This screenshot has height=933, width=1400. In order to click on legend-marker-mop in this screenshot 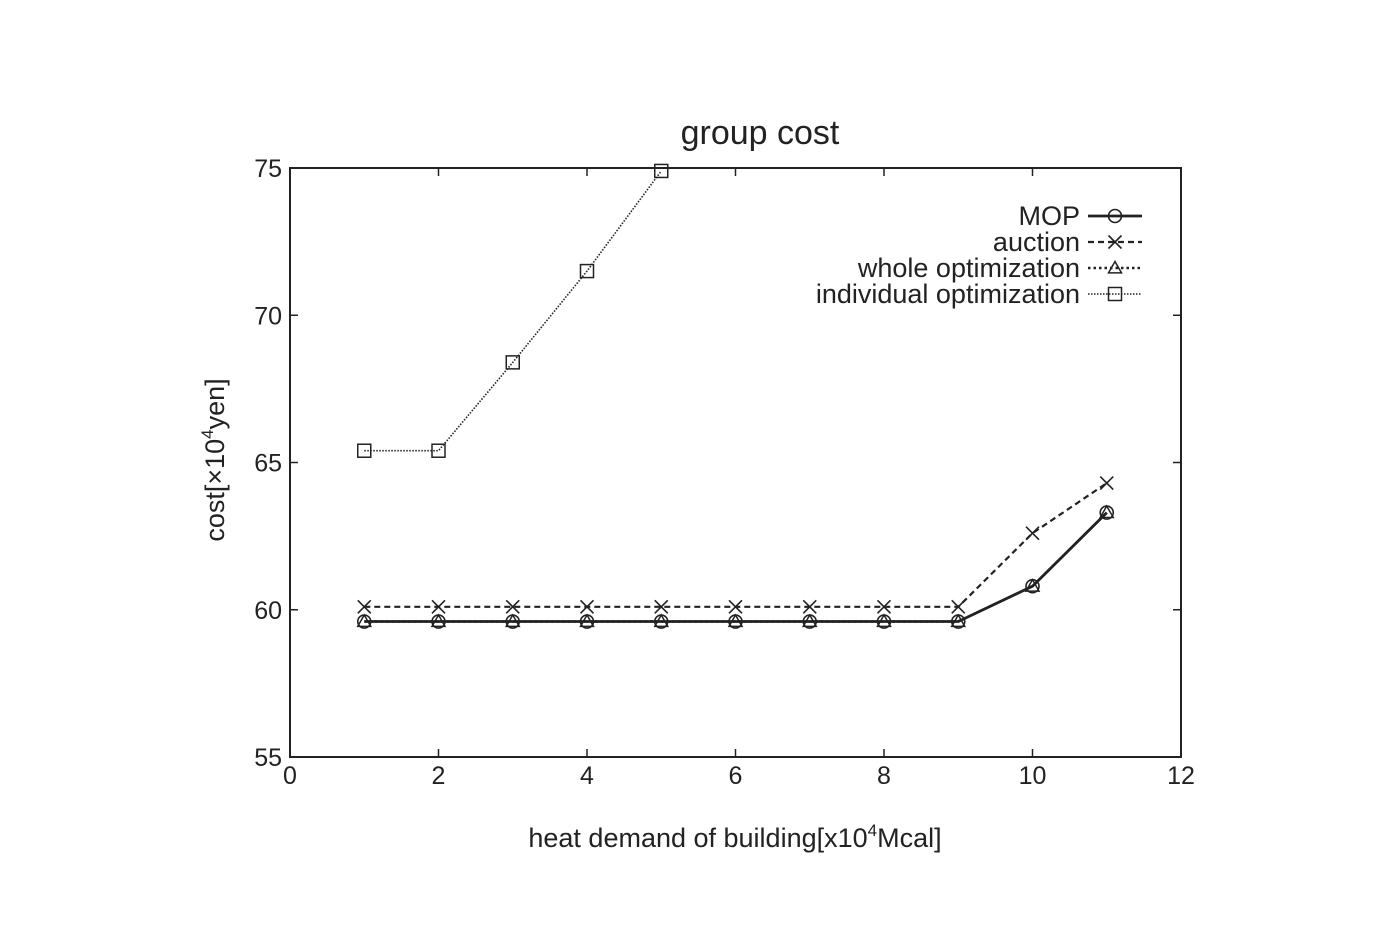, I will do `click(1115, 216)`.